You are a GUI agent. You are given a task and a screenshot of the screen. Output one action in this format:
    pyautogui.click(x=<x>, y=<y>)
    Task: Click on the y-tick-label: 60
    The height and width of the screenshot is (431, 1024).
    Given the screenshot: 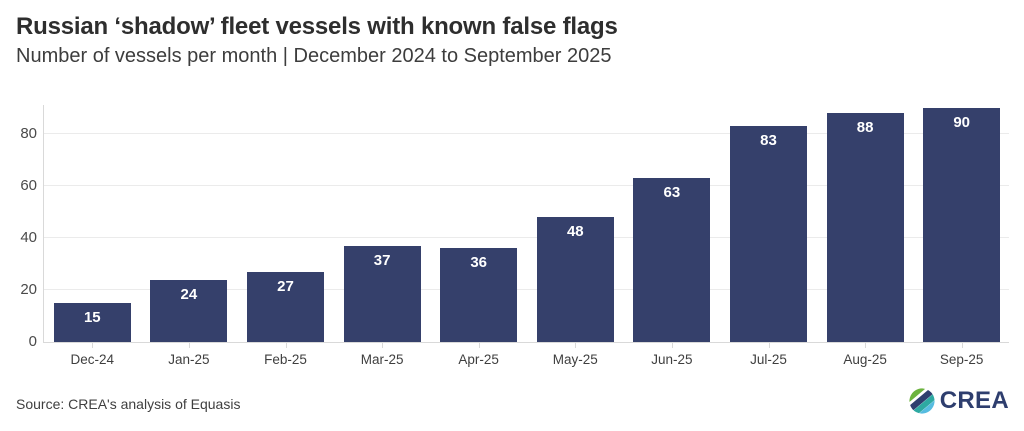 What is the action you would take?
    pyautogui.click(x=28, y=185)
    